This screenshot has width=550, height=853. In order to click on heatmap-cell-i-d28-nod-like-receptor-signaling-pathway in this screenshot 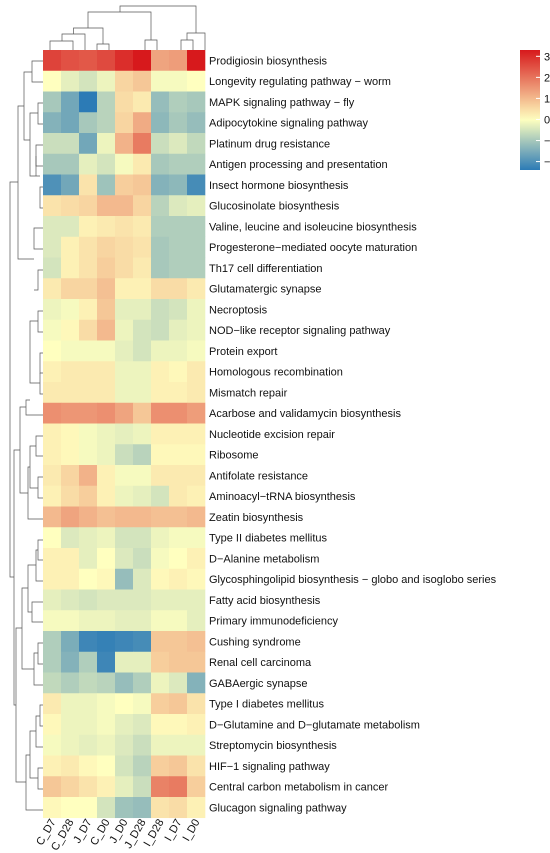, I will do `click(160, 330)`.